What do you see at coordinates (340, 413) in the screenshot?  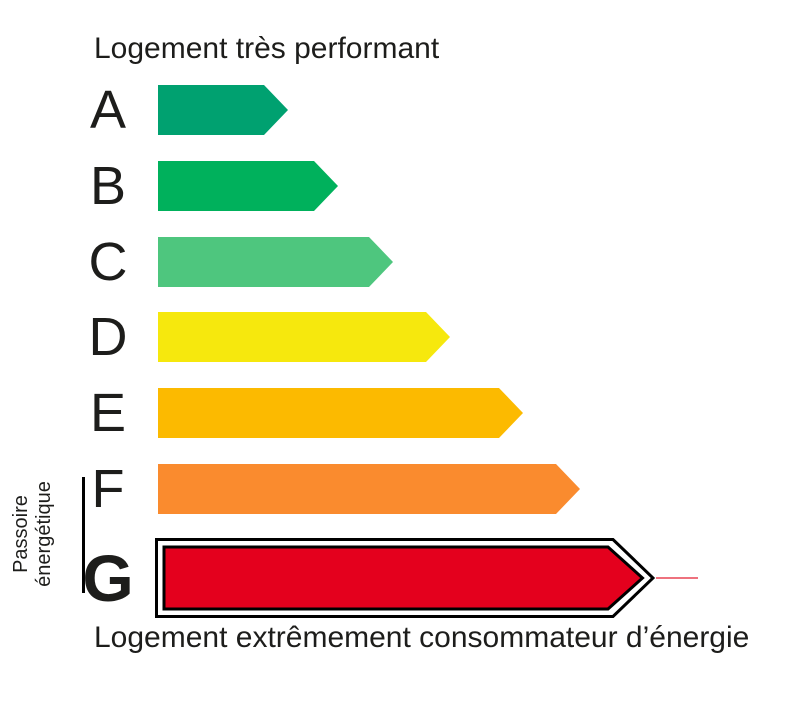 I see `class-arrow-e` at bounding box center [340, 413].